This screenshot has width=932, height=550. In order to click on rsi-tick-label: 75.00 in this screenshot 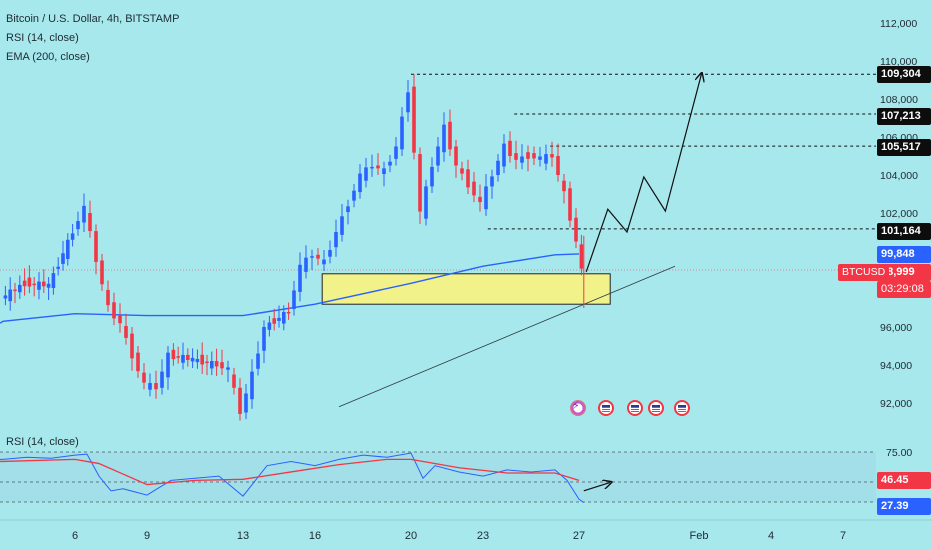, I will do `click(899, 453)`.